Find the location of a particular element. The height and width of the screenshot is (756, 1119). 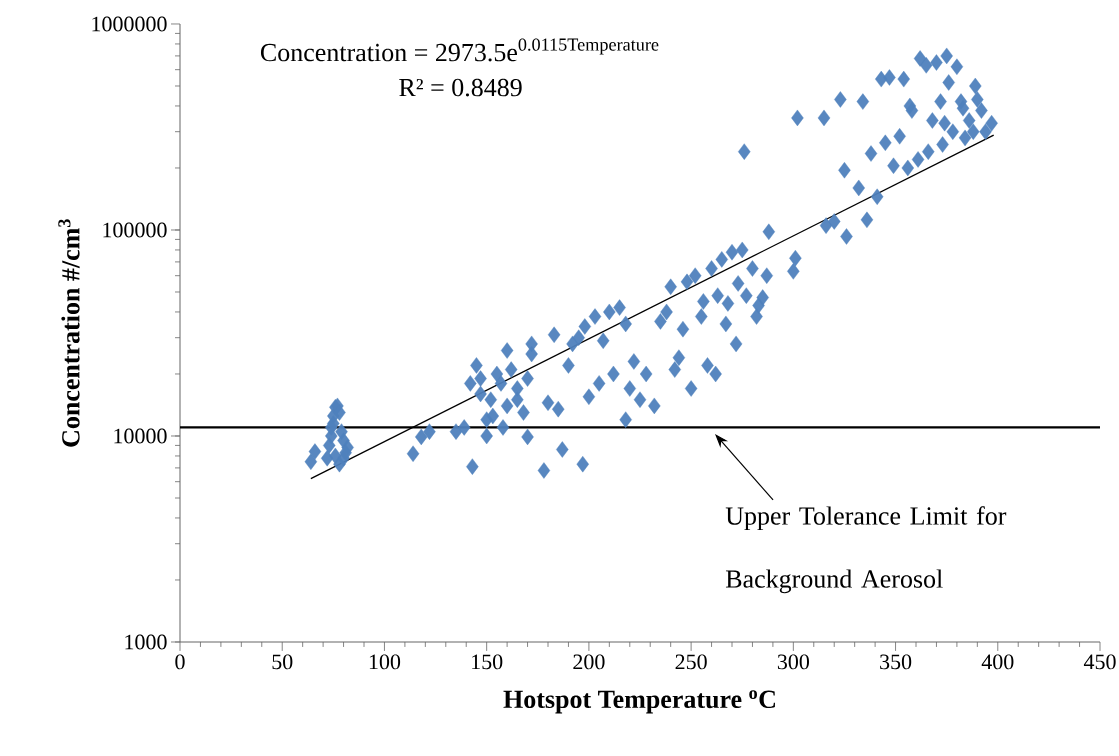

x-axis-title: Hotspot Temperature $^{o}$C is located at coordinates (639, 702).